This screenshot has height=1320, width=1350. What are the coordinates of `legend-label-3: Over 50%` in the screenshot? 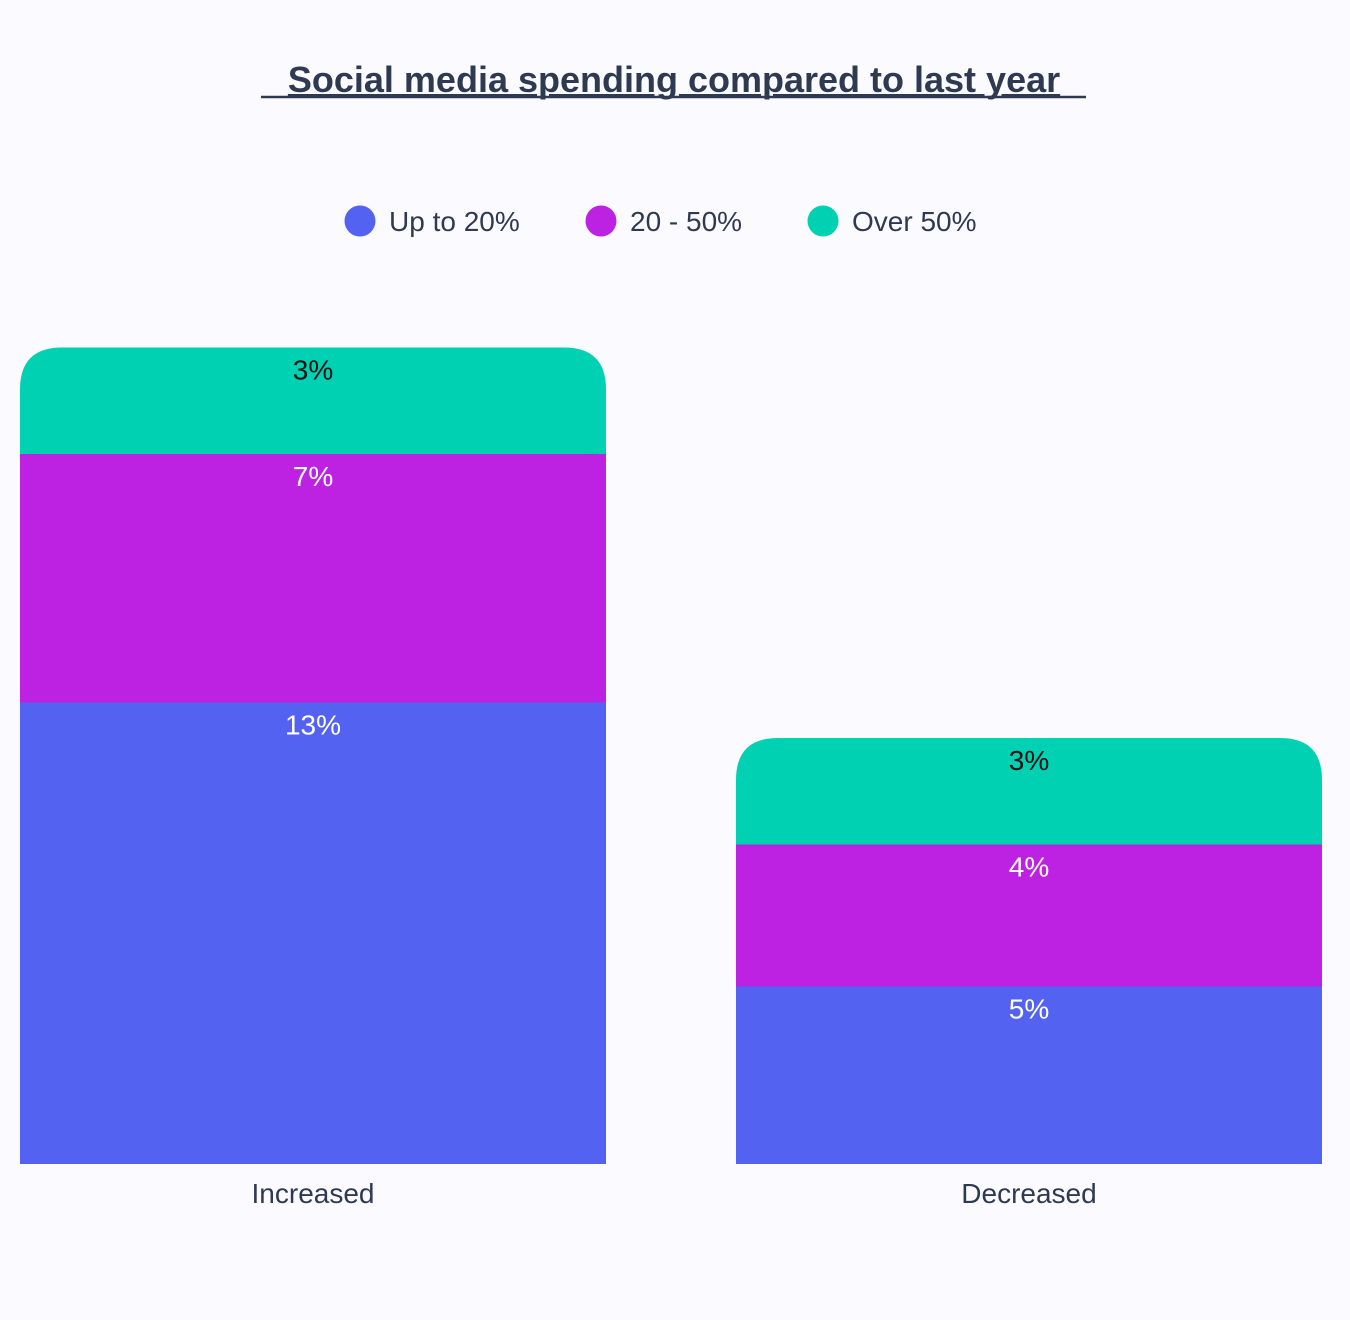 It's located at (914, 221).